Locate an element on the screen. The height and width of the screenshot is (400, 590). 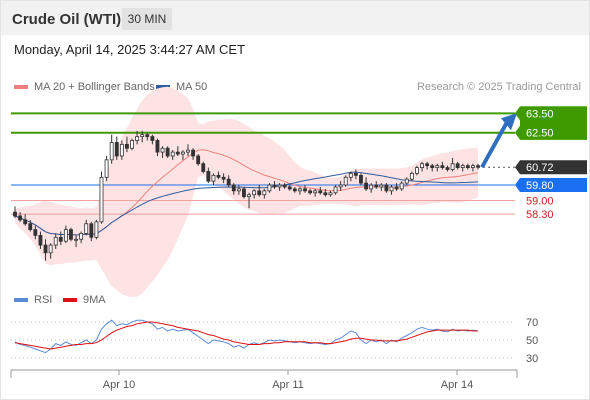
timeframe-button: 30 MIN is located at coordinates (147, 19).